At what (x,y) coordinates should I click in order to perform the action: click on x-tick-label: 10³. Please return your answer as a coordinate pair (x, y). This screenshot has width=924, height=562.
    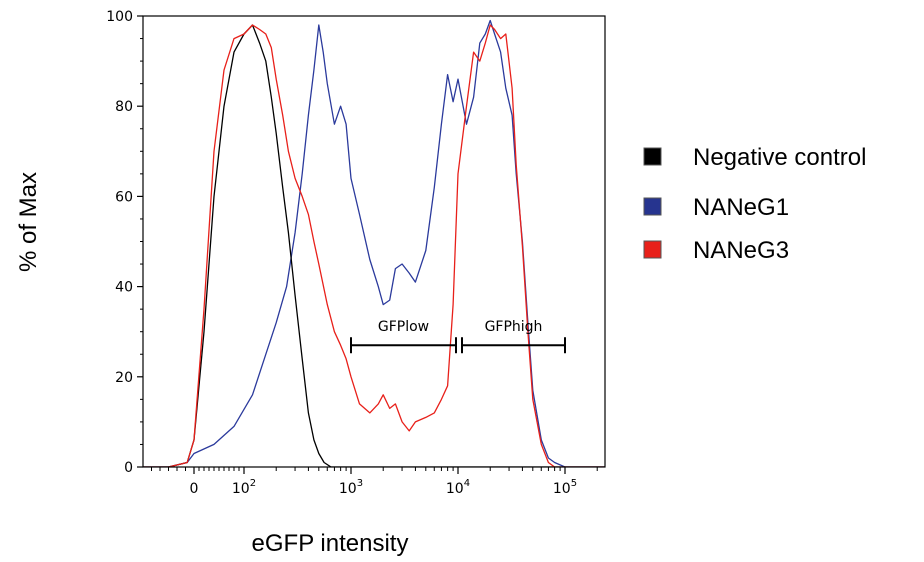
    Looking at the image, I should click on (351, 487).